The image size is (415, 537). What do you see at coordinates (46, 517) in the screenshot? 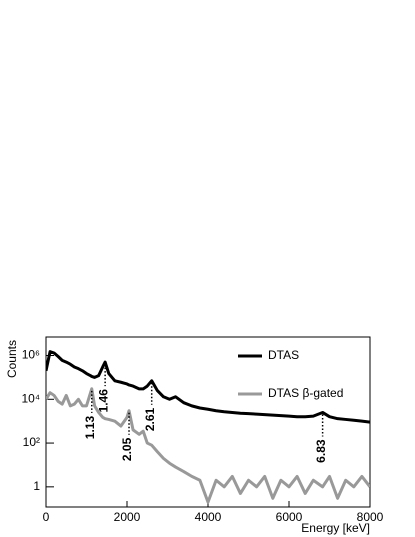
I see `x-tick-label: 0` at bounding box center [46, 517].